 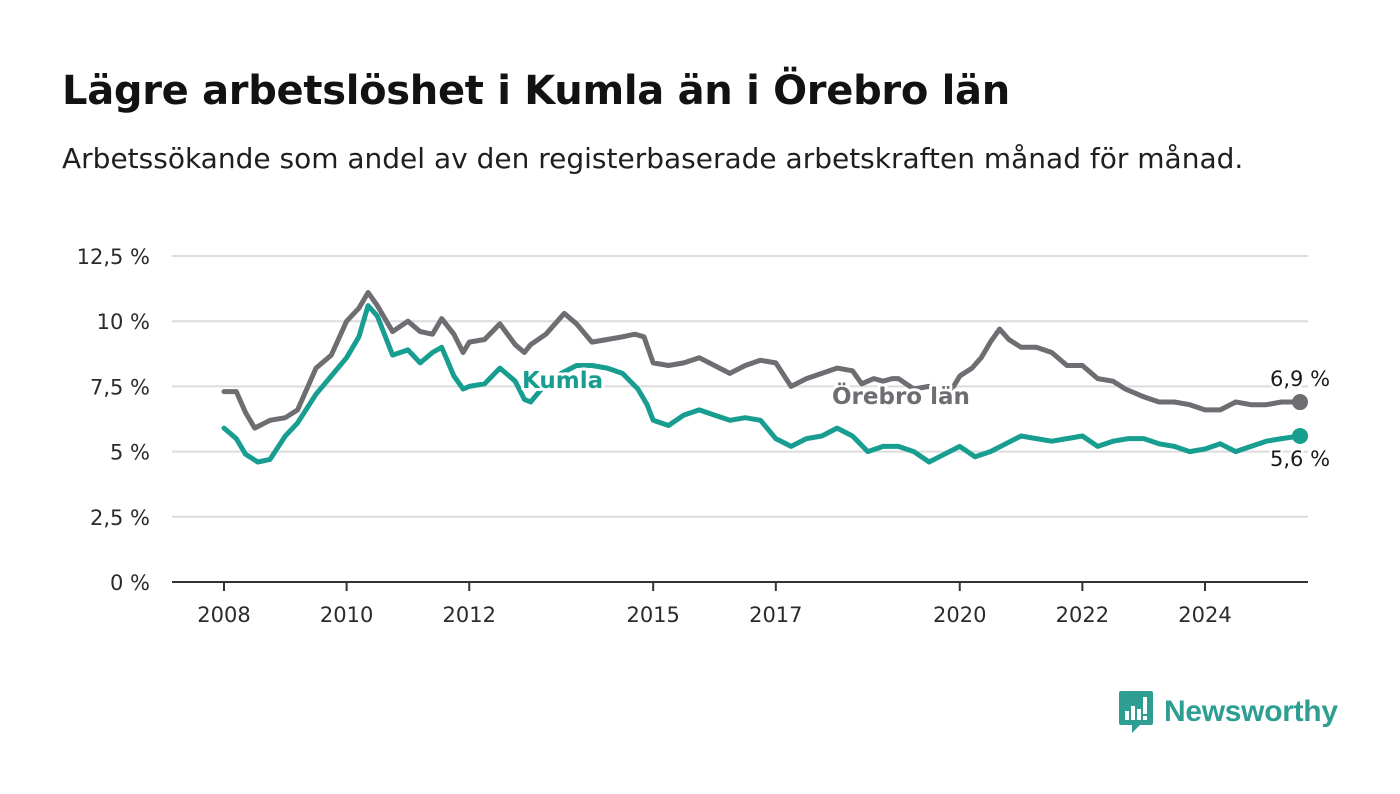 I want to click on y-axis-ticks: 0 % 2,5 % 5 % 7,5 % 10 % 12,5 %, so click(x=113, y=420).